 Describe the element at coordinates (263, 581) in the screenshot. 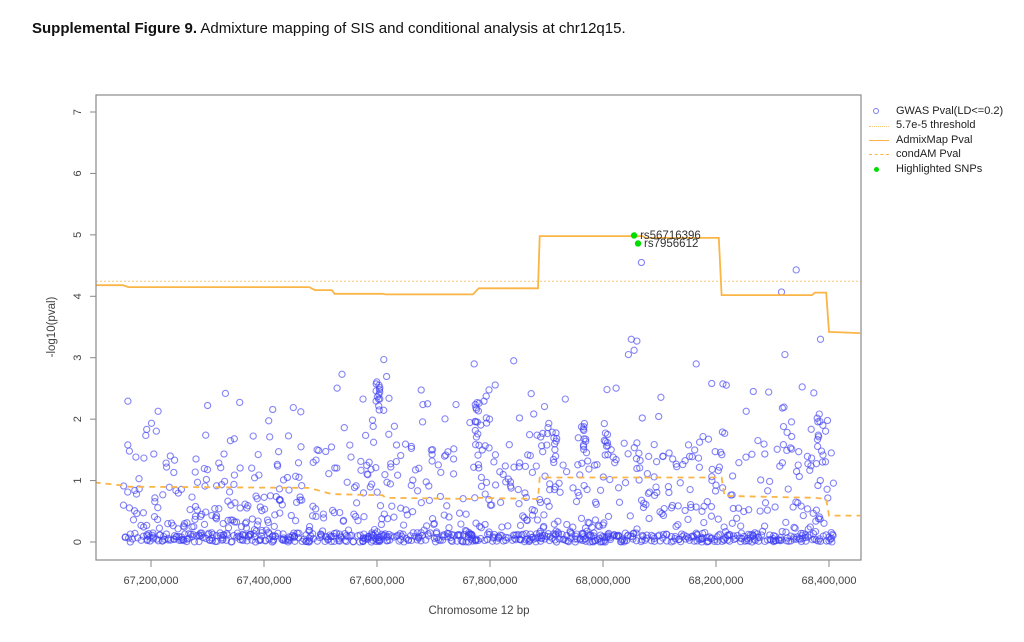

I see `x-tick-label: 67,400,000` at that location.